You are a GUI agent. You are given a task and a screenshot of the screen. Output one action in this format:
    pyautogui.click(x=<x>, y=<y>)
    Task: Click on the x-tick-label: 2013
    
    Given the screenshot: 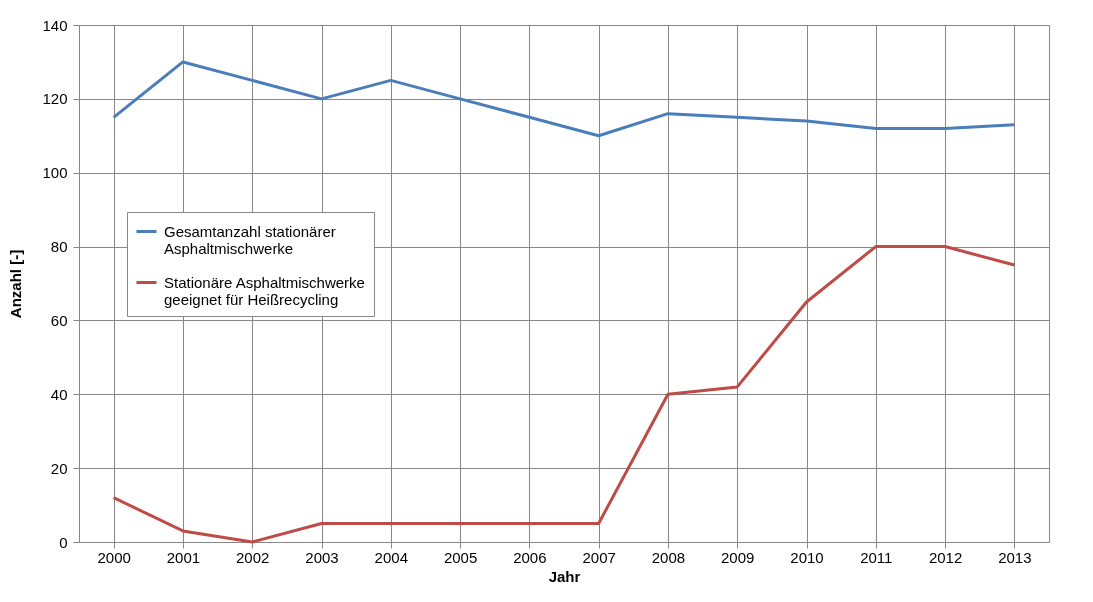 What is the action you would take?
    pyautogui.click(x=1015, y=557)
    